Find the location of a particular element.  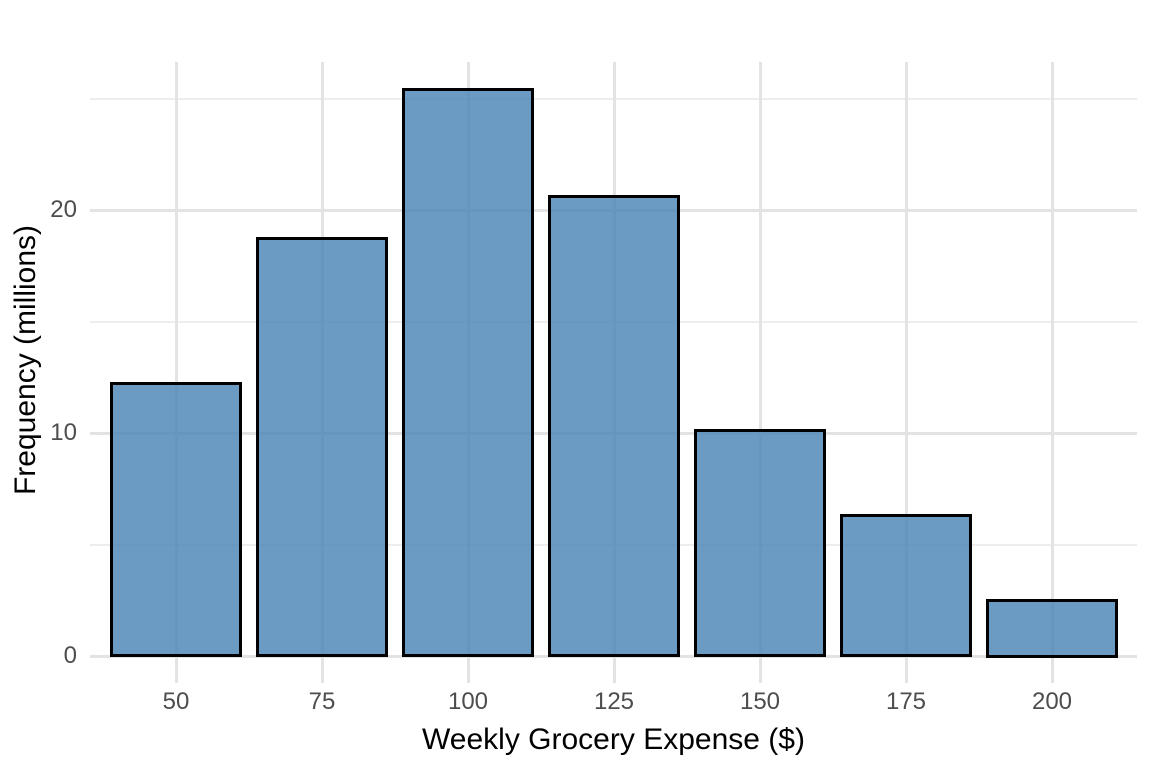

x-tick-label-50: 50 is located at coordinates (176, 701).